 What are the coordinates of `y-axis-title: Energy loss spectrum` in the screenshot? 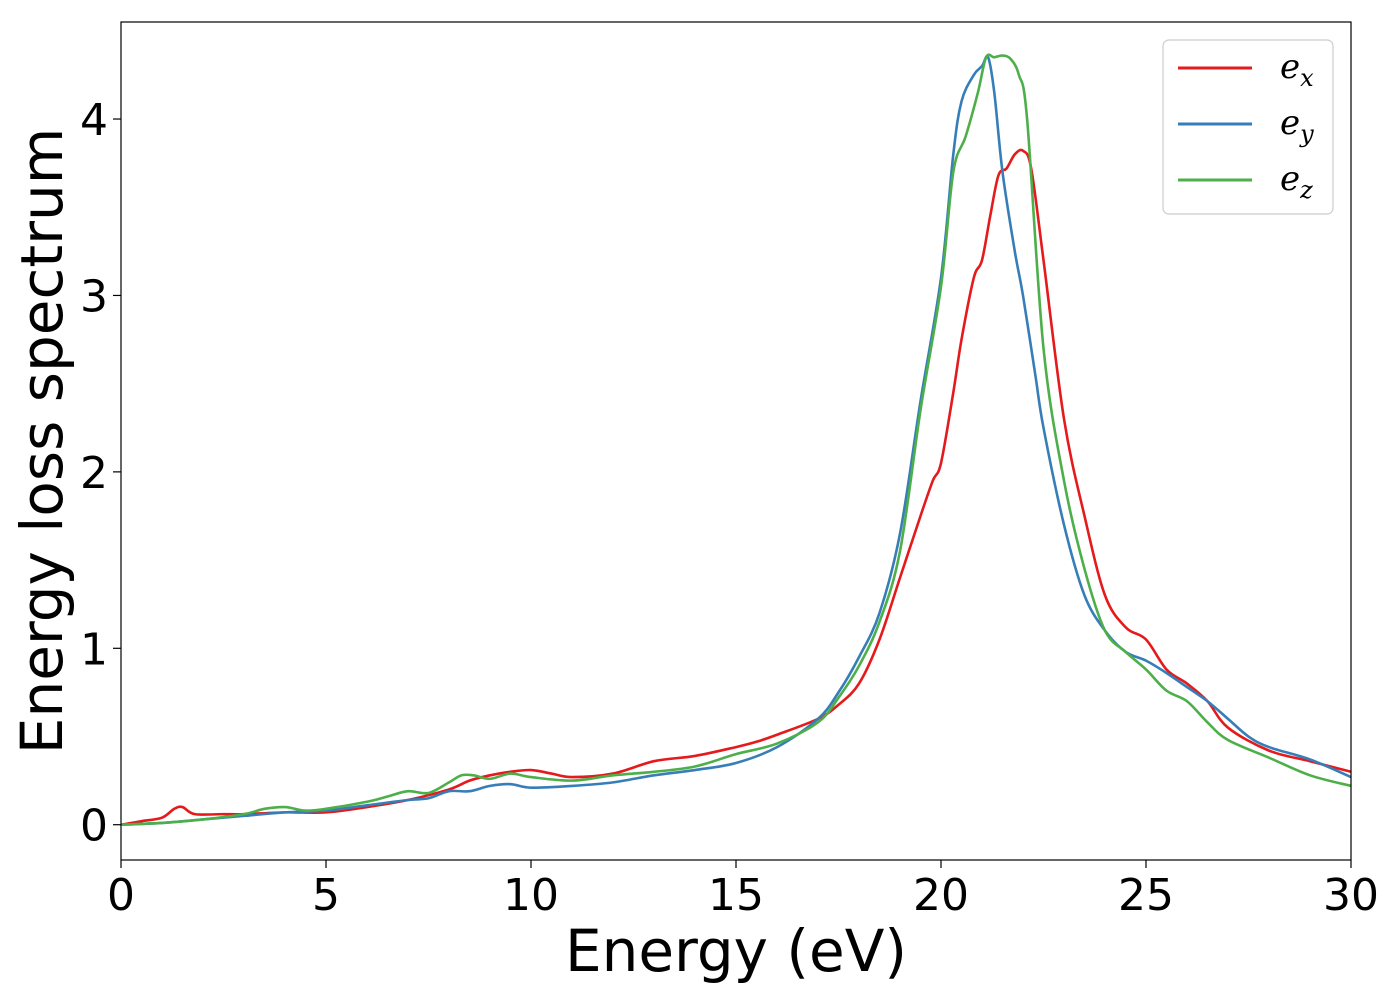 It's located at (42, 441).